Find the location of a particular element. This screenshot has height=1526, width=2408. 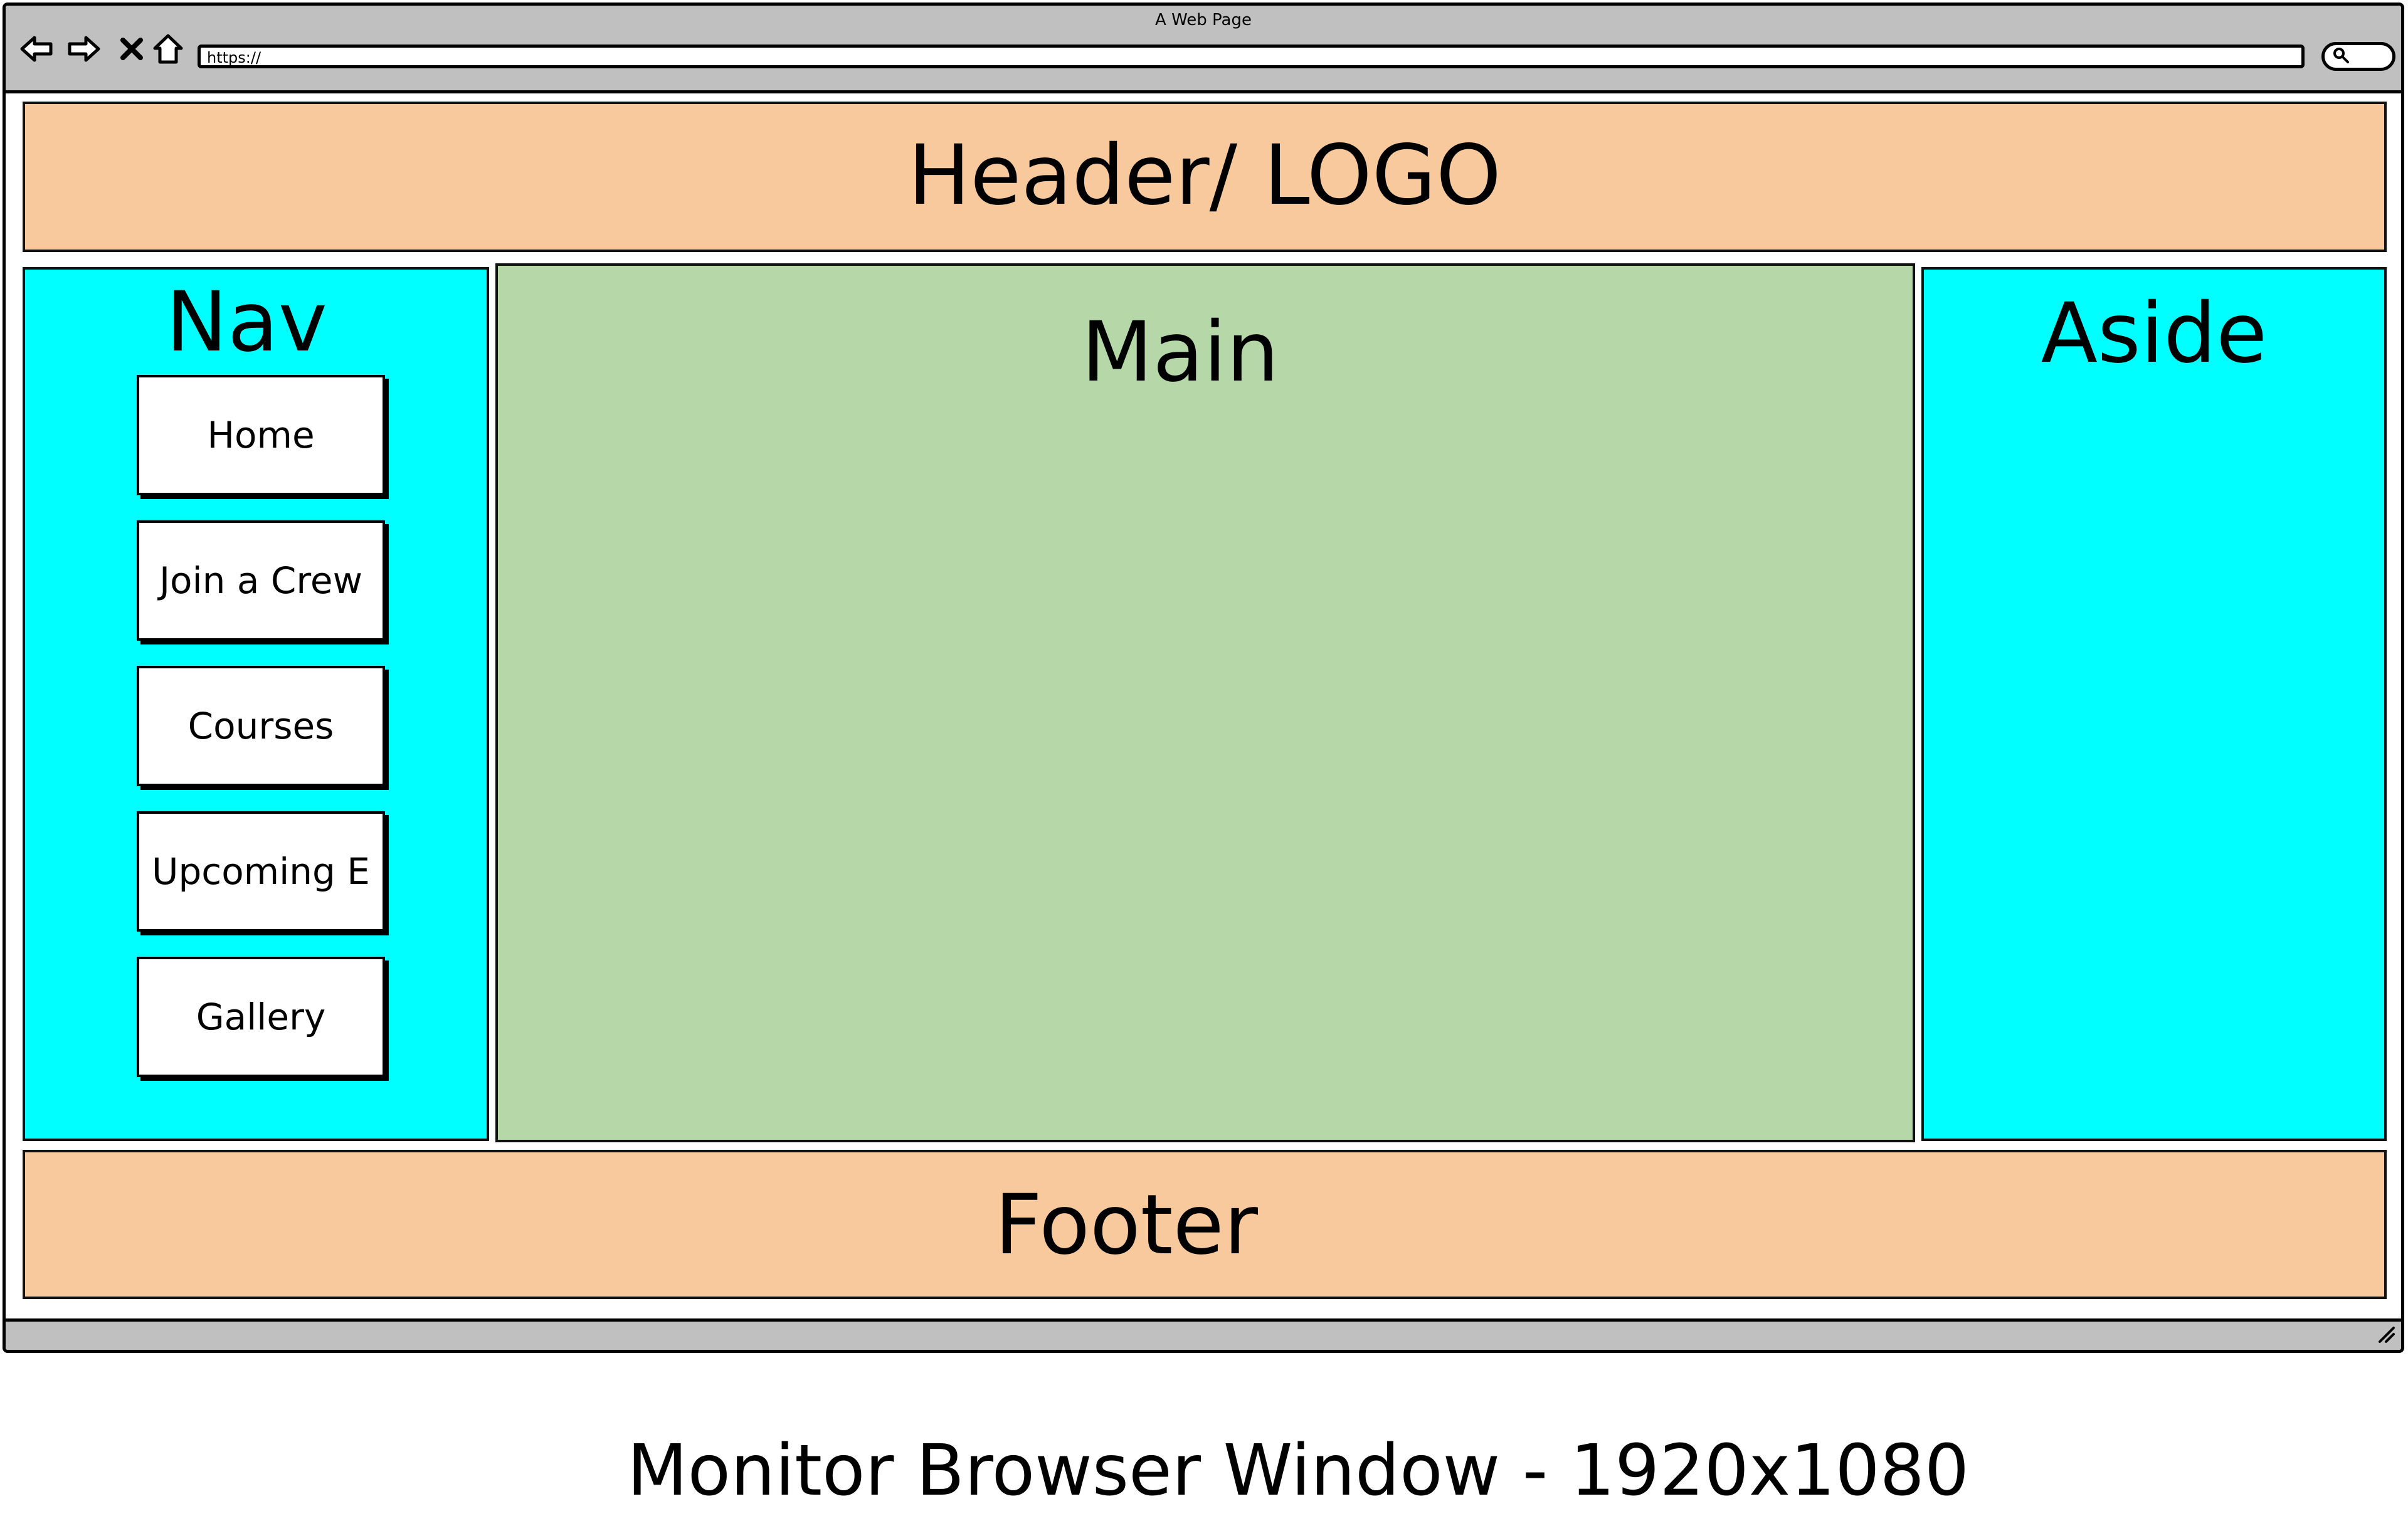

arrow-left-icon is located at coordinates (36, 49).